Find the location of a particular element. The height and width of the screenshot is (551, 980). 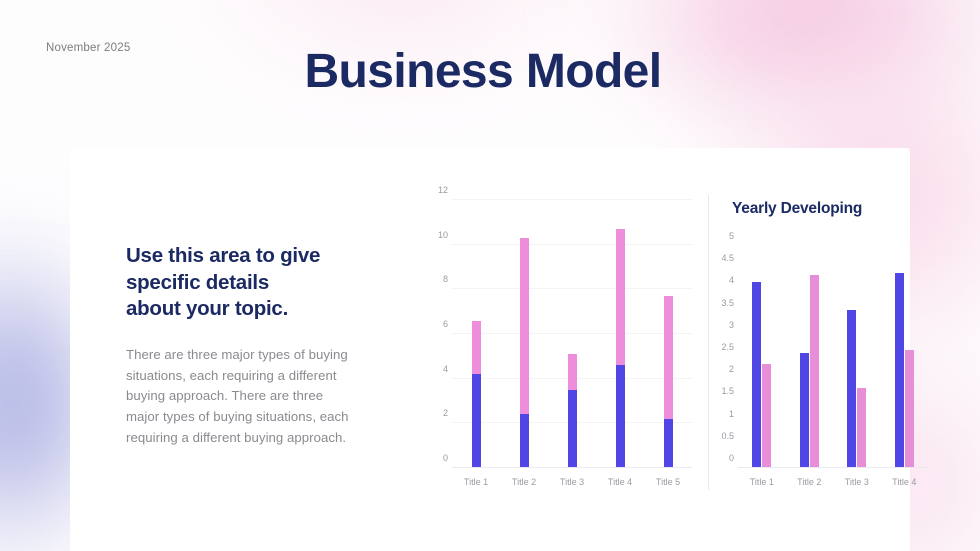

chart1-x-axis-line is located at coordinates (572, 467).